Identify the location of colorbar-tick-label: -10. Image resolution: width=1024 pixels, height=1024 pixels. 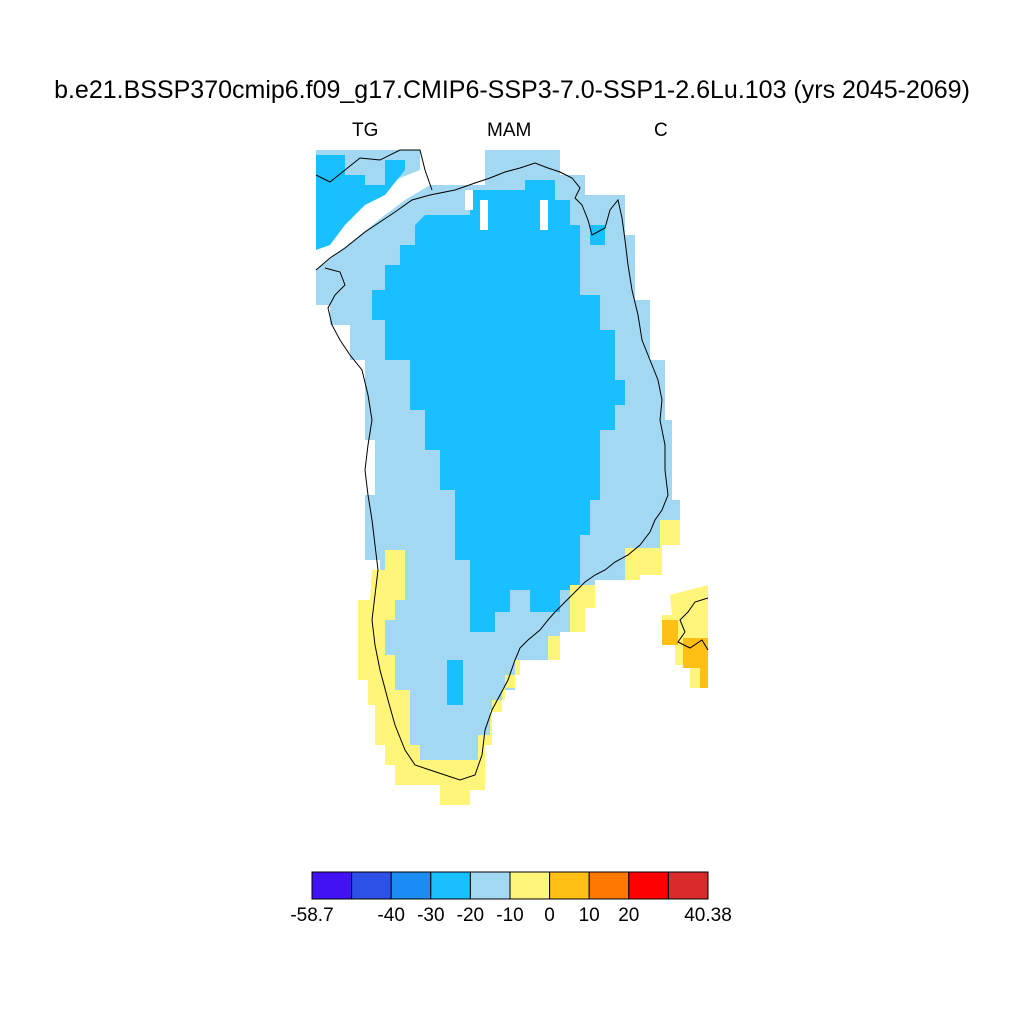
(510, 915).